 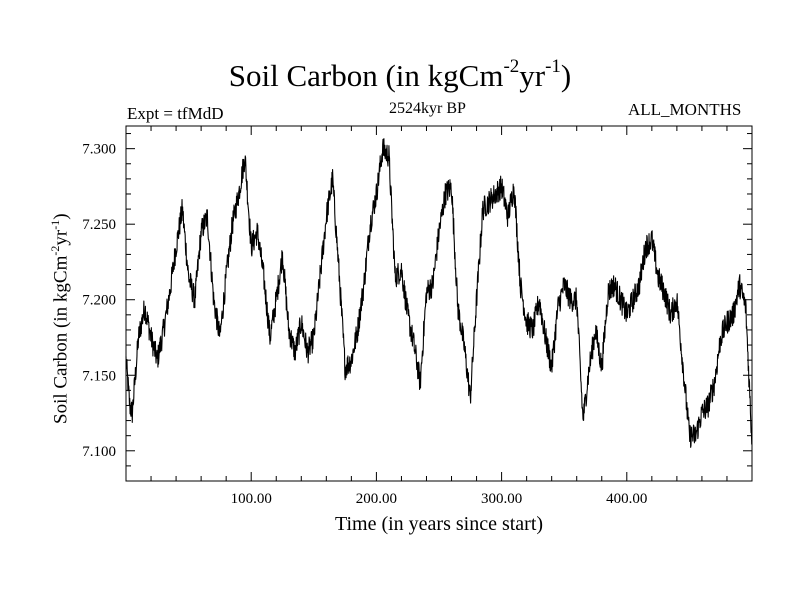 I want to click on chart-title: Soil Carbon (in kgCm-2yr-1), so click(x=400, y=74).